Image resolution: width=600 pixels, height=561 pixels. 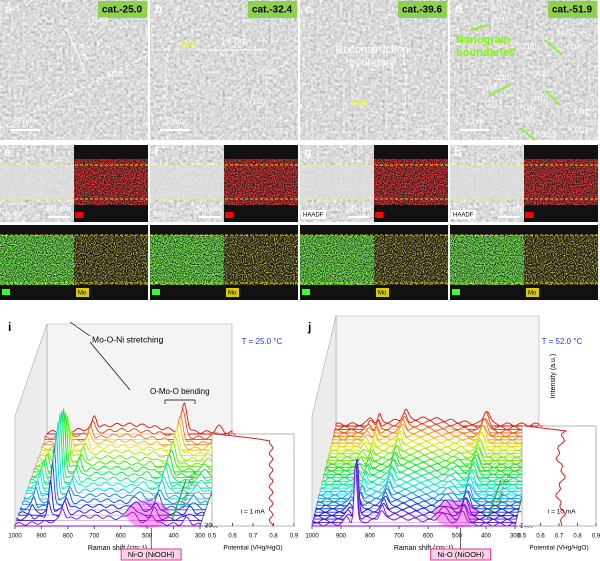 I want to click on panel-letter: i, so click(x=9, y=327).